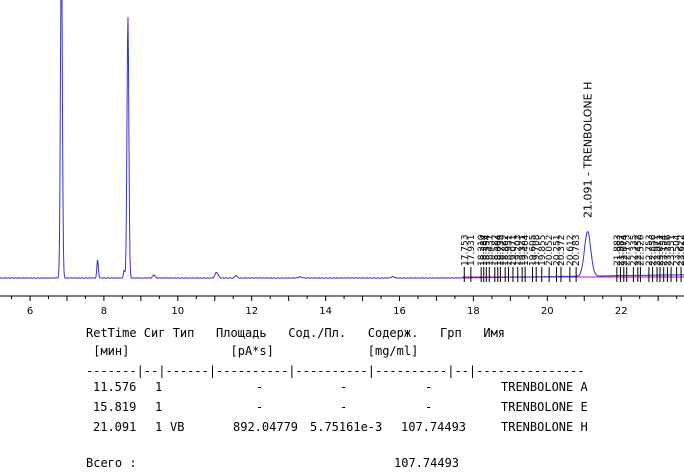 The width and height of the screenshot is (684, 476). I want to click on peak-rt-label: 18.354, so click(487, 250).